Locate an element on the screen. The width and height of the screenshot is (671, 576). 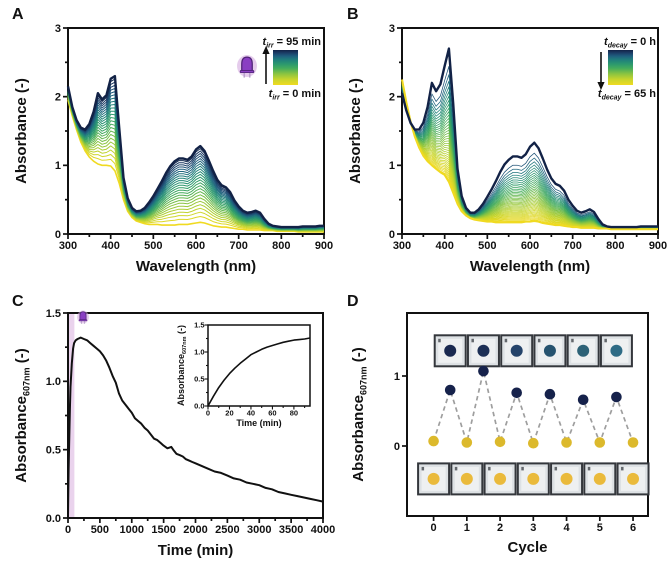
y-axis-label: Absorbance (-) is located at coordinates (21, 131).